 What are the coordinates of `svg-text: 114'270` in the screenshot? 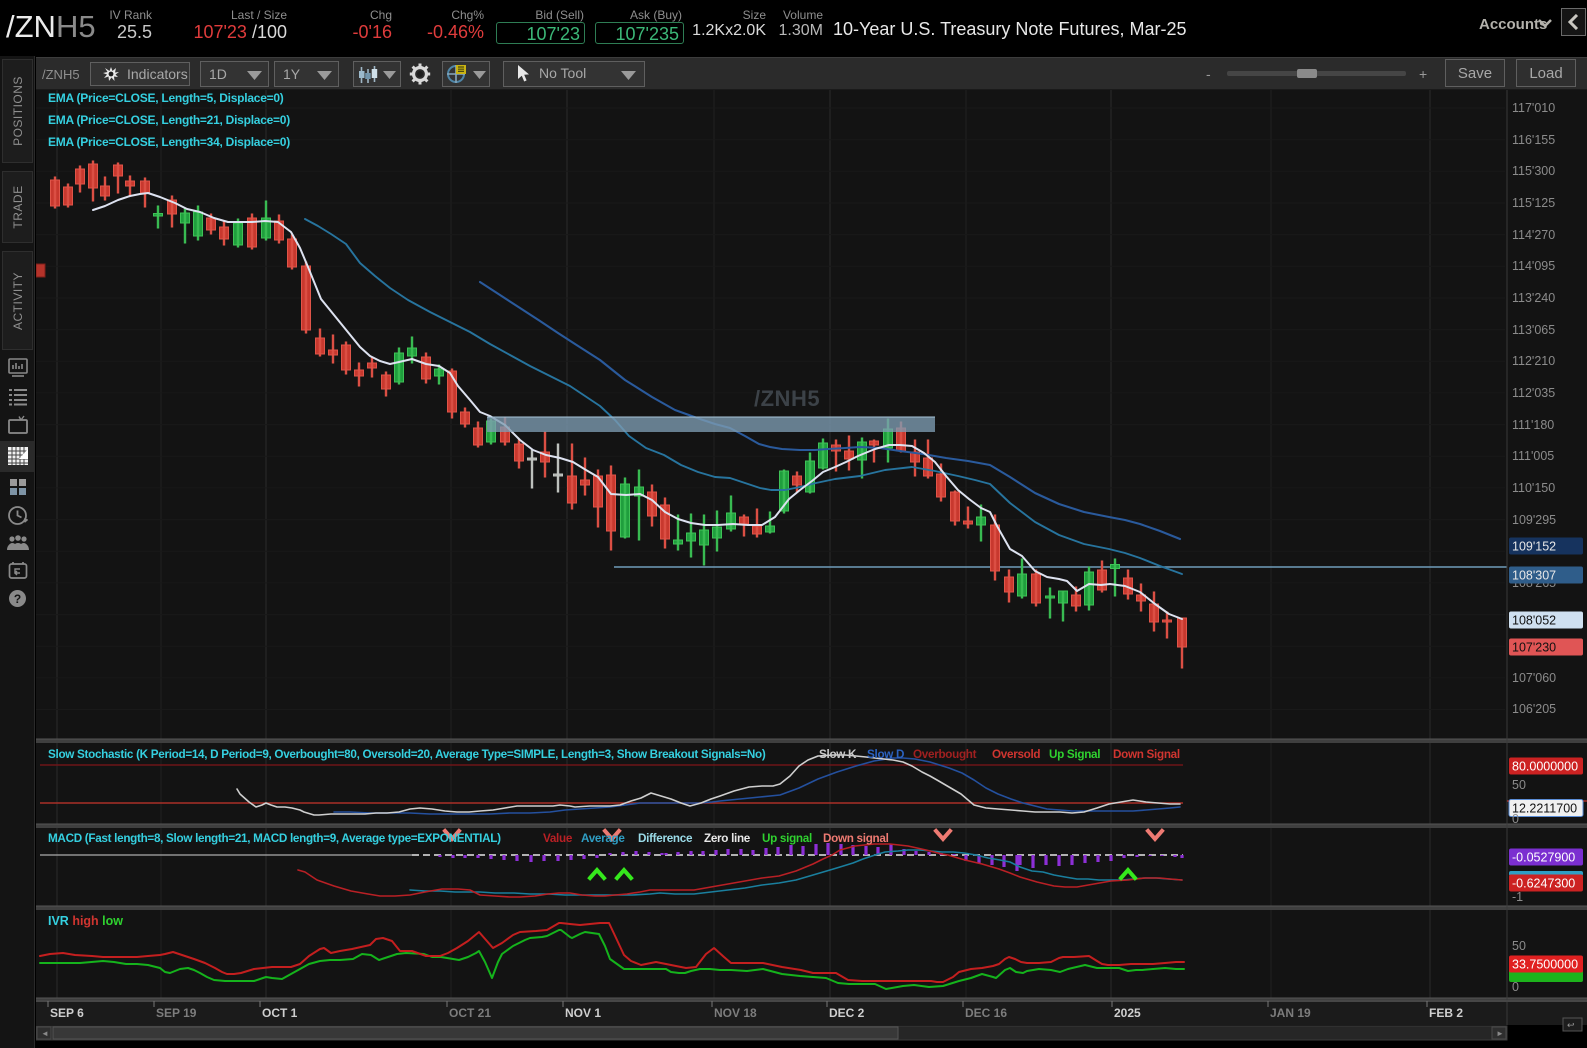 It's located at (1533, 235).